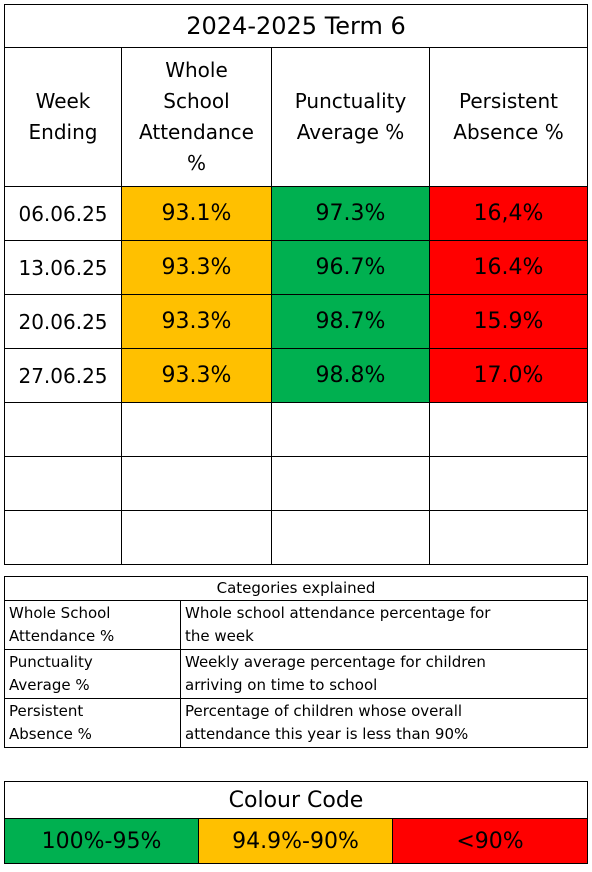 The width and height of the screenshot is (592, 872). Describe the element at coordinates (508, 321) in the screenshot. I see `persistent-absence-cell: 15.9%` at that location.